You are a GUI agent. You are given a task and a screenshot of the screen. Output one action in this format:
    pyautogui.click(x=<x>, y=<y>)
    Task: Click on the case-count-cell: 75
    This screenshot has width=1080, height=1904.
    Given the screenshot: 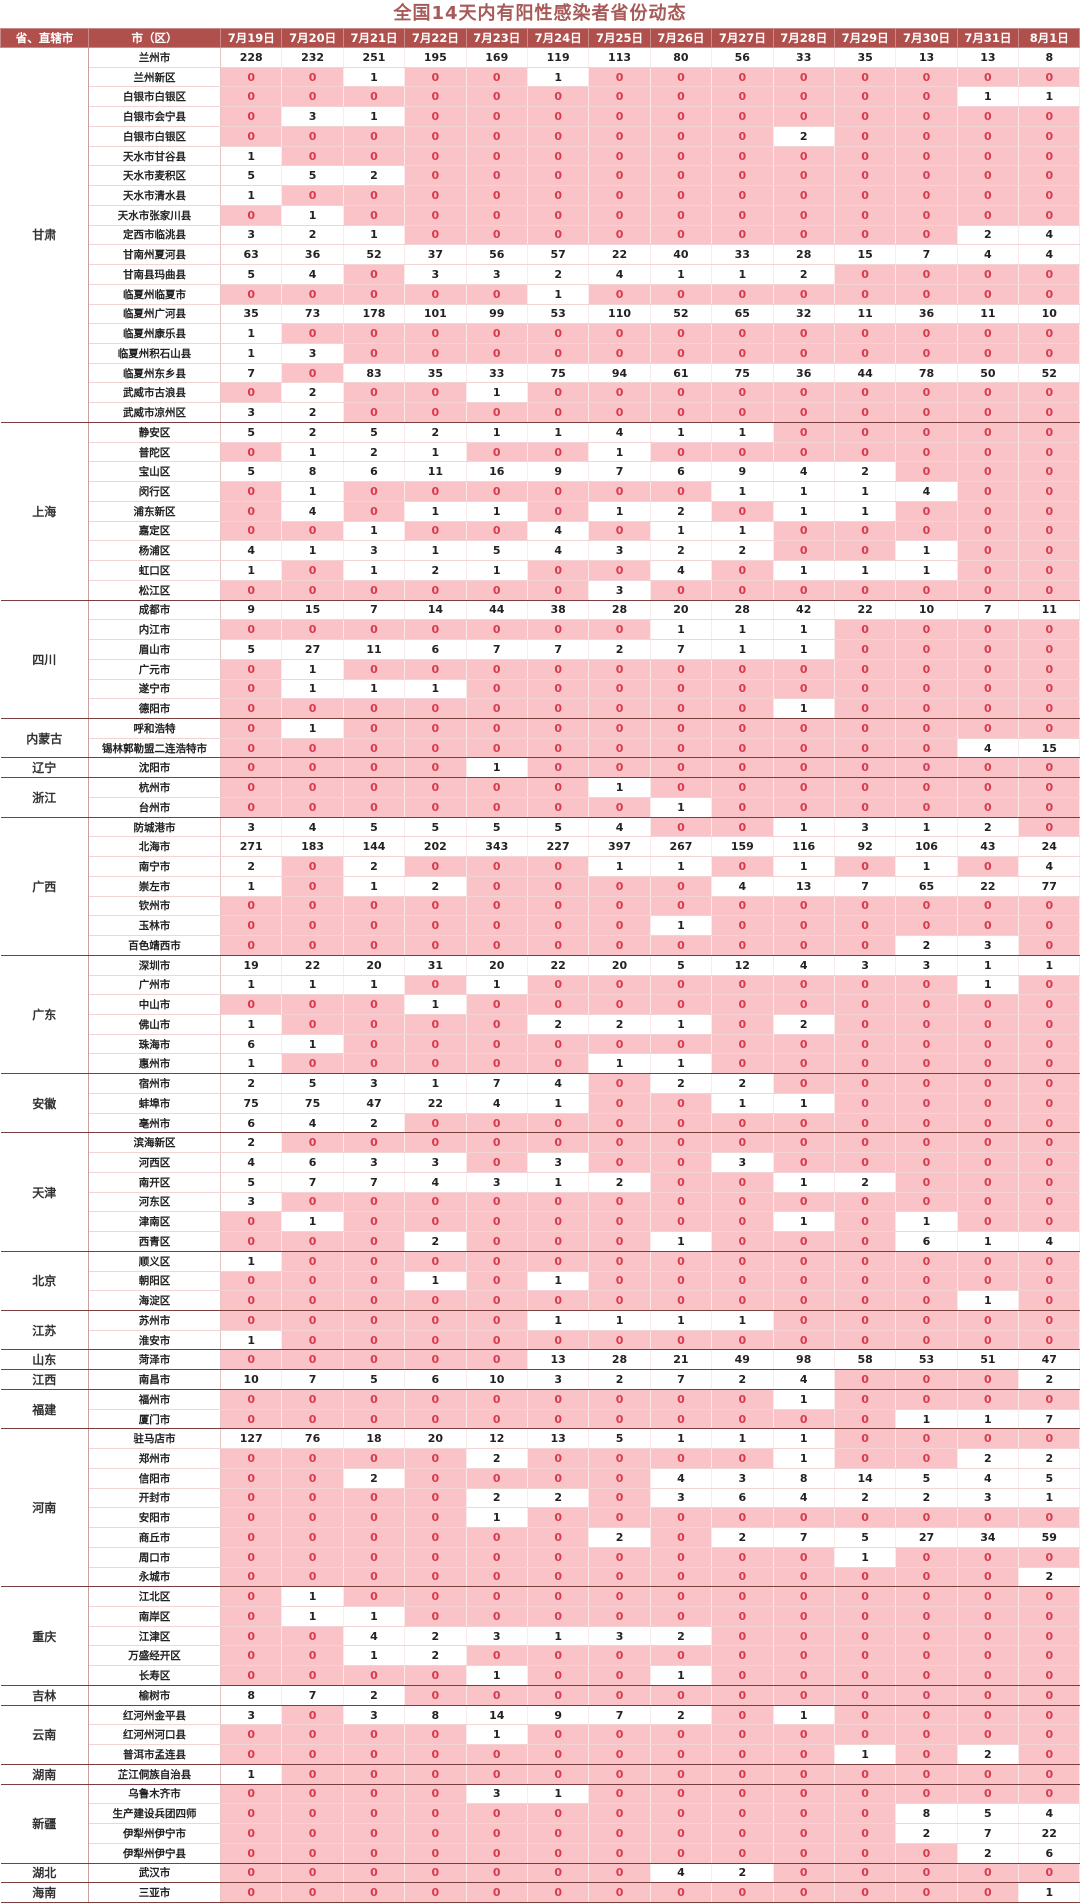 What is the action you would take?
    pyautogui.click(x=251, y=1103)
    